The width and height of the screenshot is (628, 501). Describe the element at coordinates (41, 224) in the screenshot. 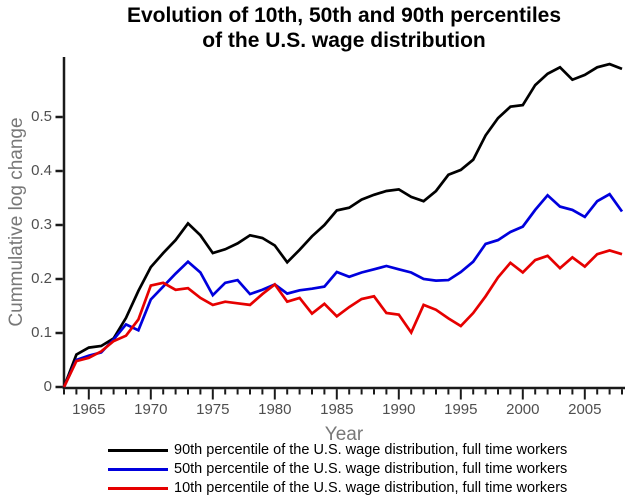

I see `y-tick-label: 0.3` at that location.